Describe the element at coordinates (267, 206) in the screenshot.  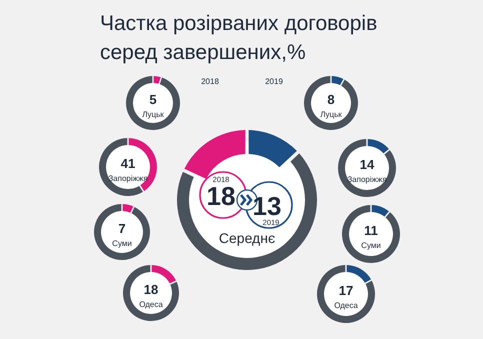
I see `text: 13` at that location.